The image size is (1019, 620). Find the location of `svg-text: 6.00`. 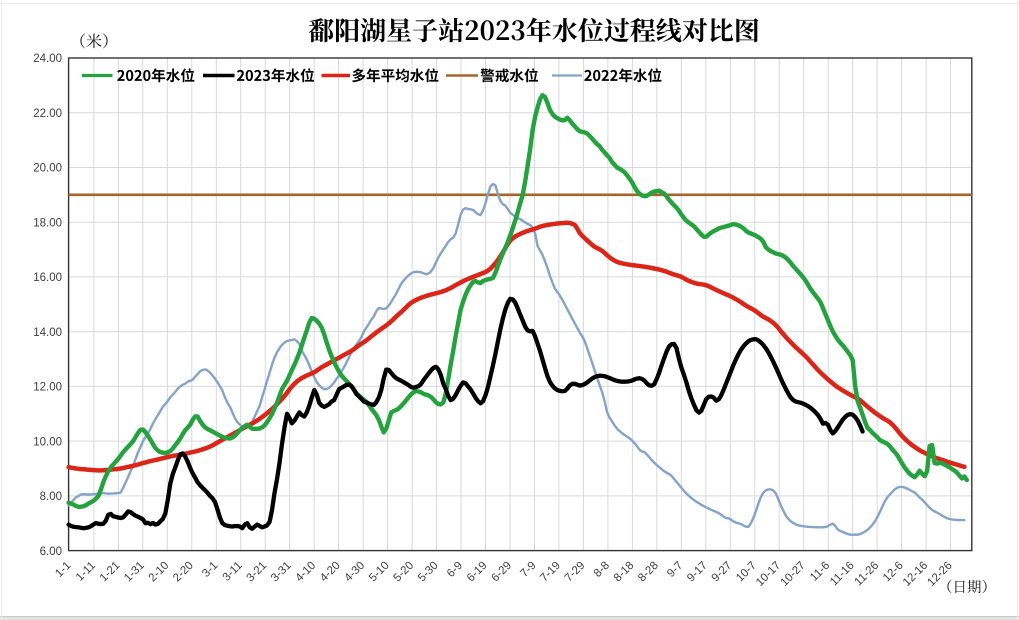

svg-text: 6.00 is located at coordinates (51, 552).